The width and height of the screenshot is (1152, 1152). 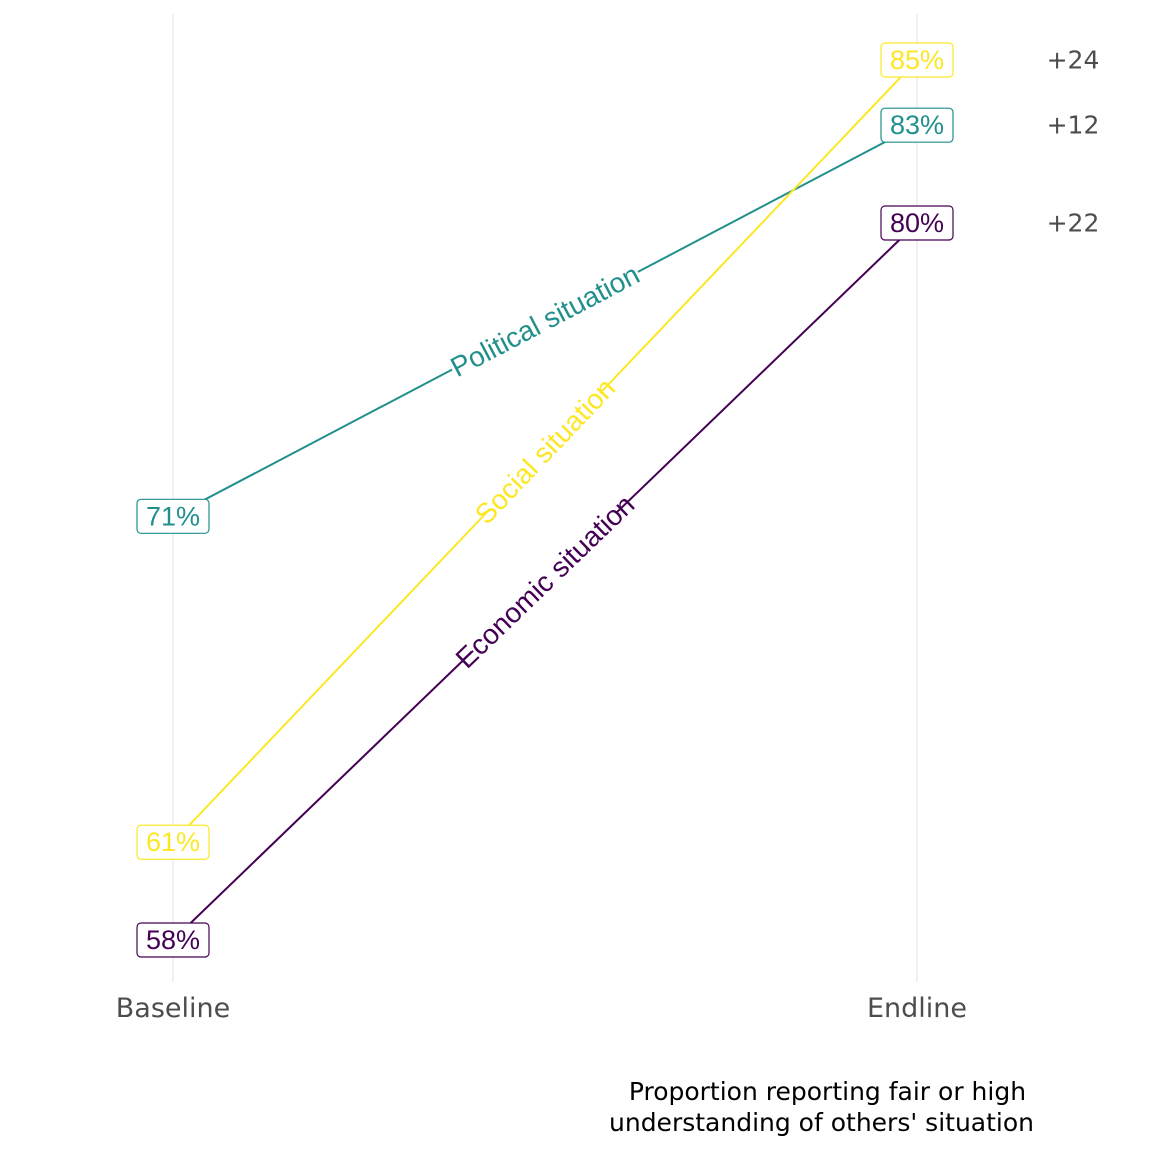 I want to click on value-label-text: 58%, so click(x=173, y=940).